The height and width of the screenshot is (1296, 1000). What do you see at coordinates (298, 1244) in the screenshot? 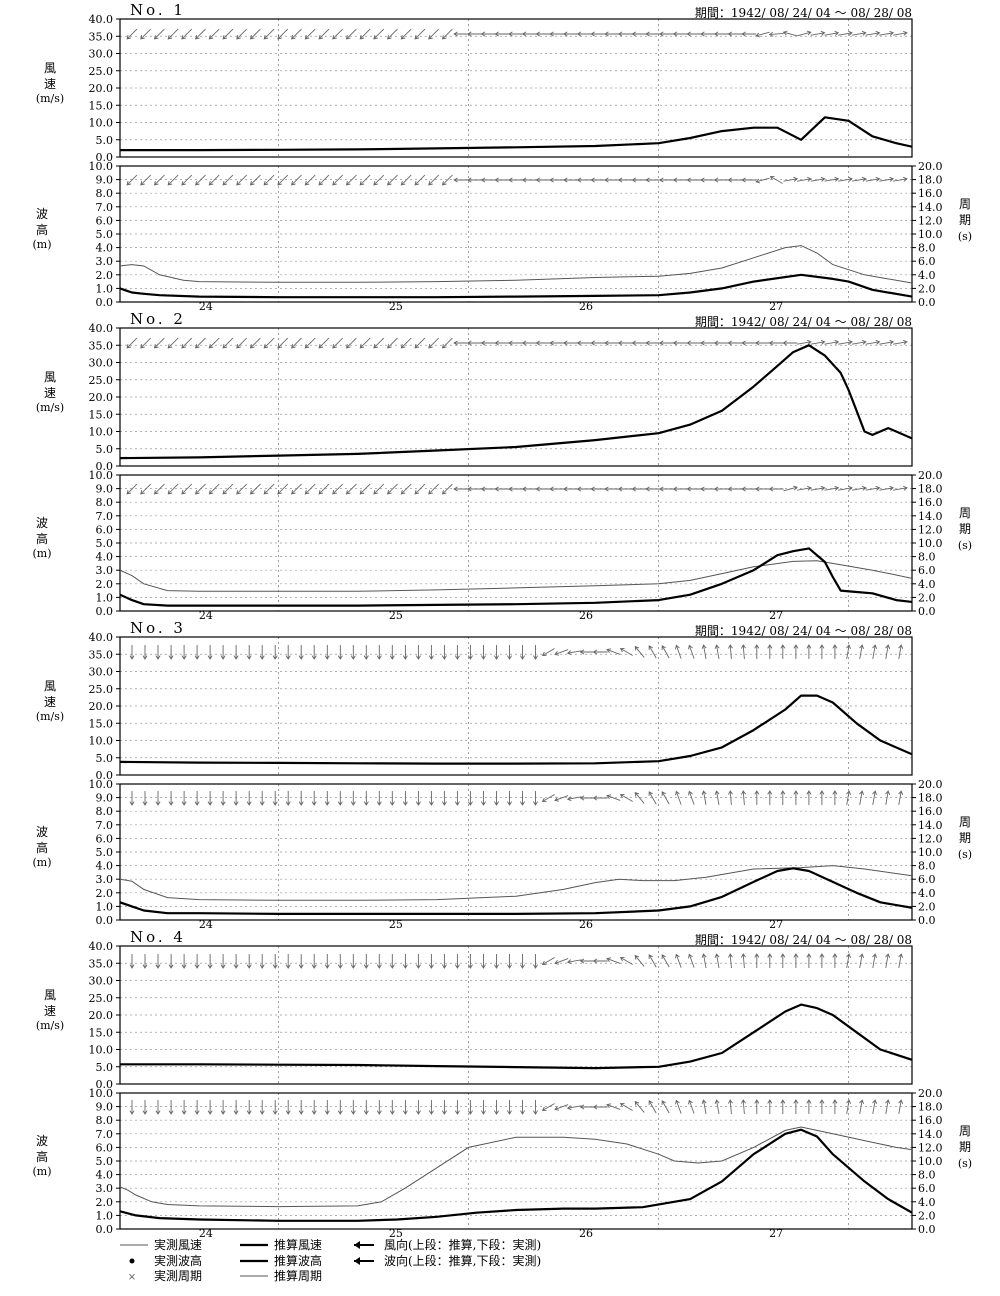
I see `legend-label: 推算風速` at bounding box center [298, 1244].